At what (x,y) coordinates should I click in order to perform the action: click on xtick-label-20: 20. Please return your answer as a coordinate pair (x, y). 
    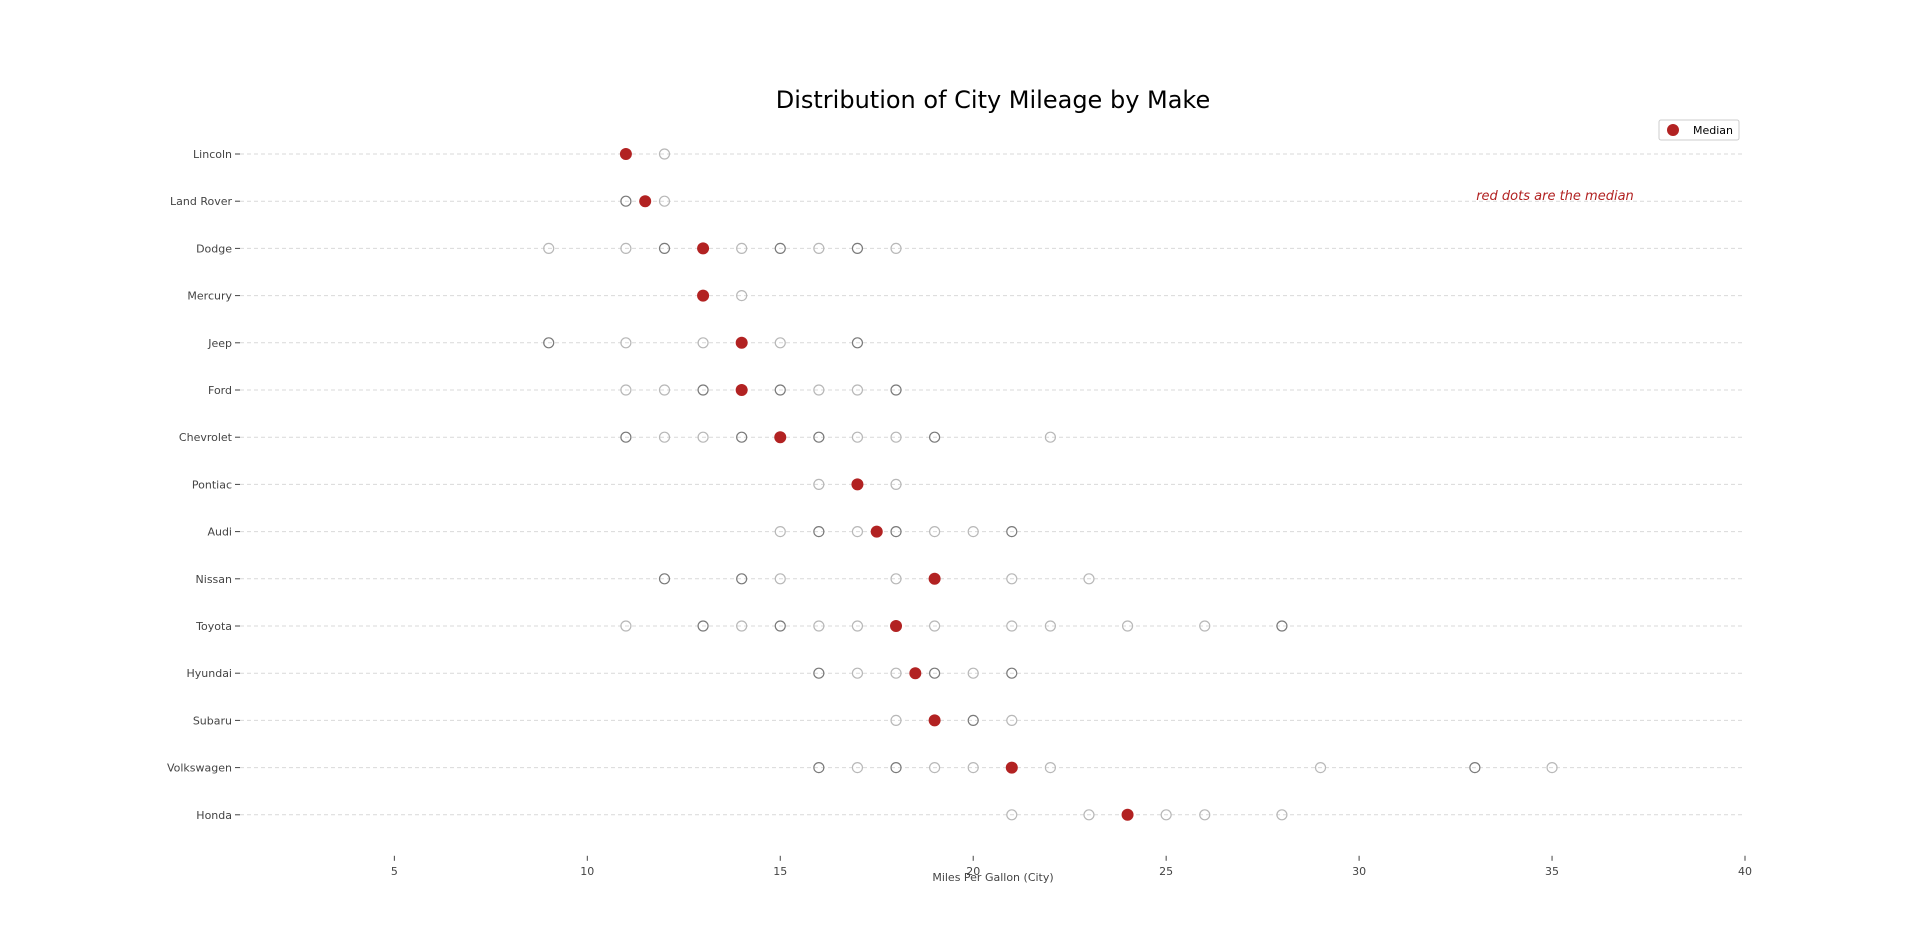
    Looking at the image, I should click on (973, 871).